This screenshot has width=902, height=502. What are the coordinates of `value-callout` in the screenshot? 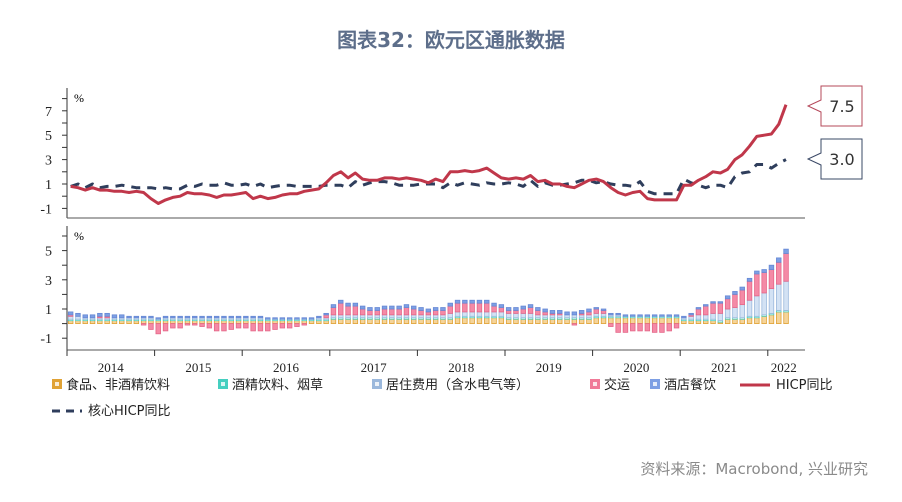 It's located at (834, 159).